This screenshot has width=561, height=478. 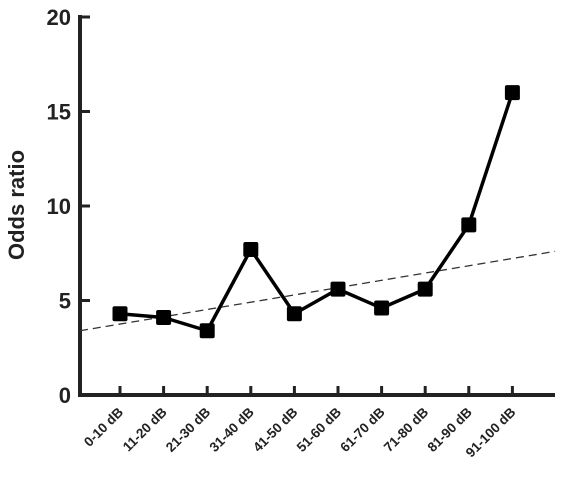 I want to click on x-tick-label: 51-60 dB, so click(x=319, y=429).